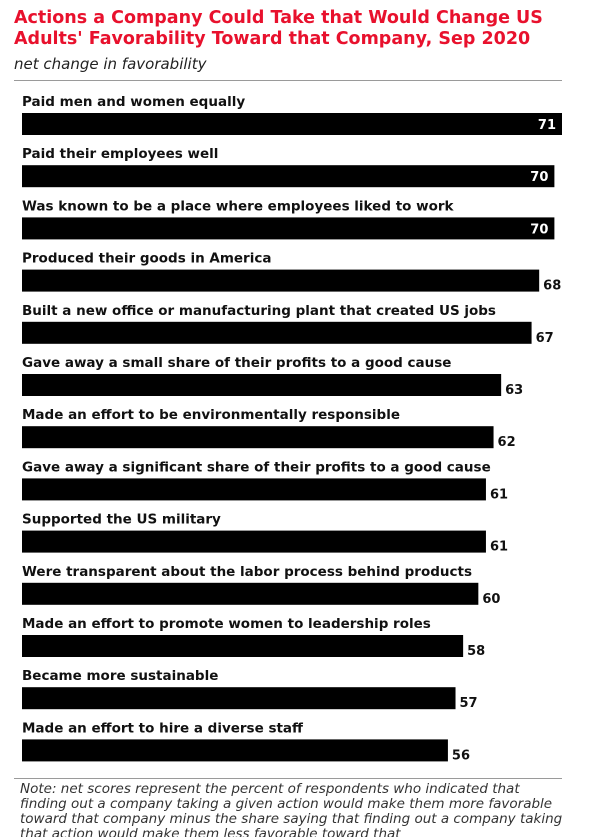 The width and height of the screenshot is (592, 837). I want to click on value-label: 56, so click(461, 755).